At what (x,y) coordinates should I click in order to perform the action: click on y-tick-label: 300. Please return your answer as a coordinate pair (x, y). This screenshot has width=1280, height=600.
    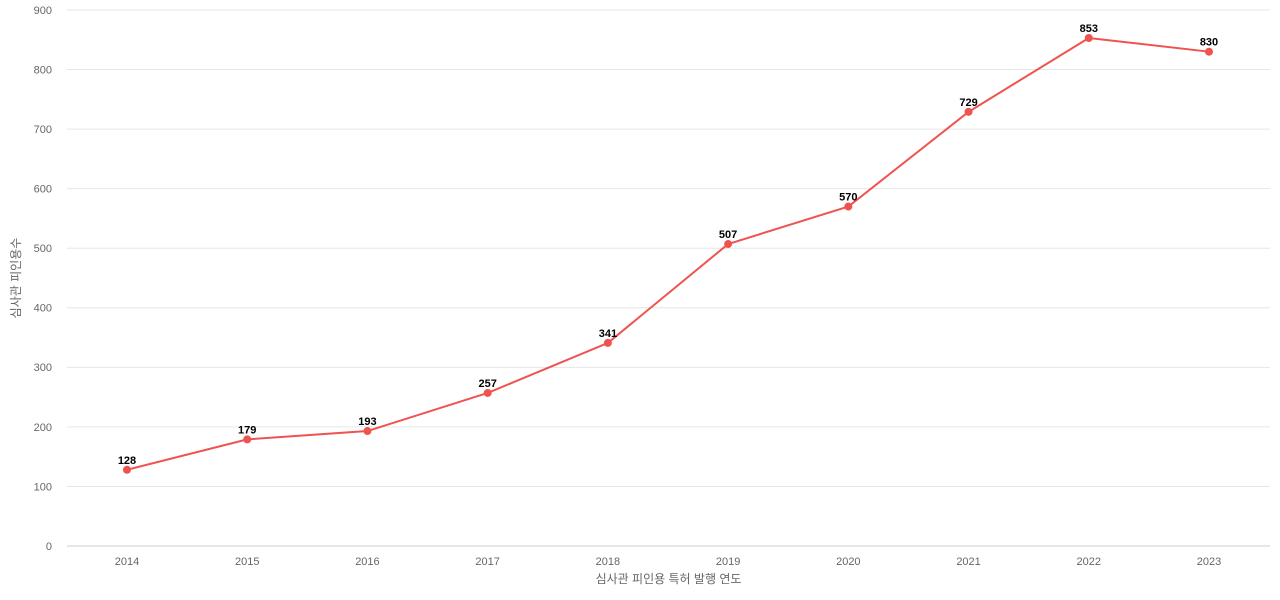
    Looking at the image, I should click on (43, 368).